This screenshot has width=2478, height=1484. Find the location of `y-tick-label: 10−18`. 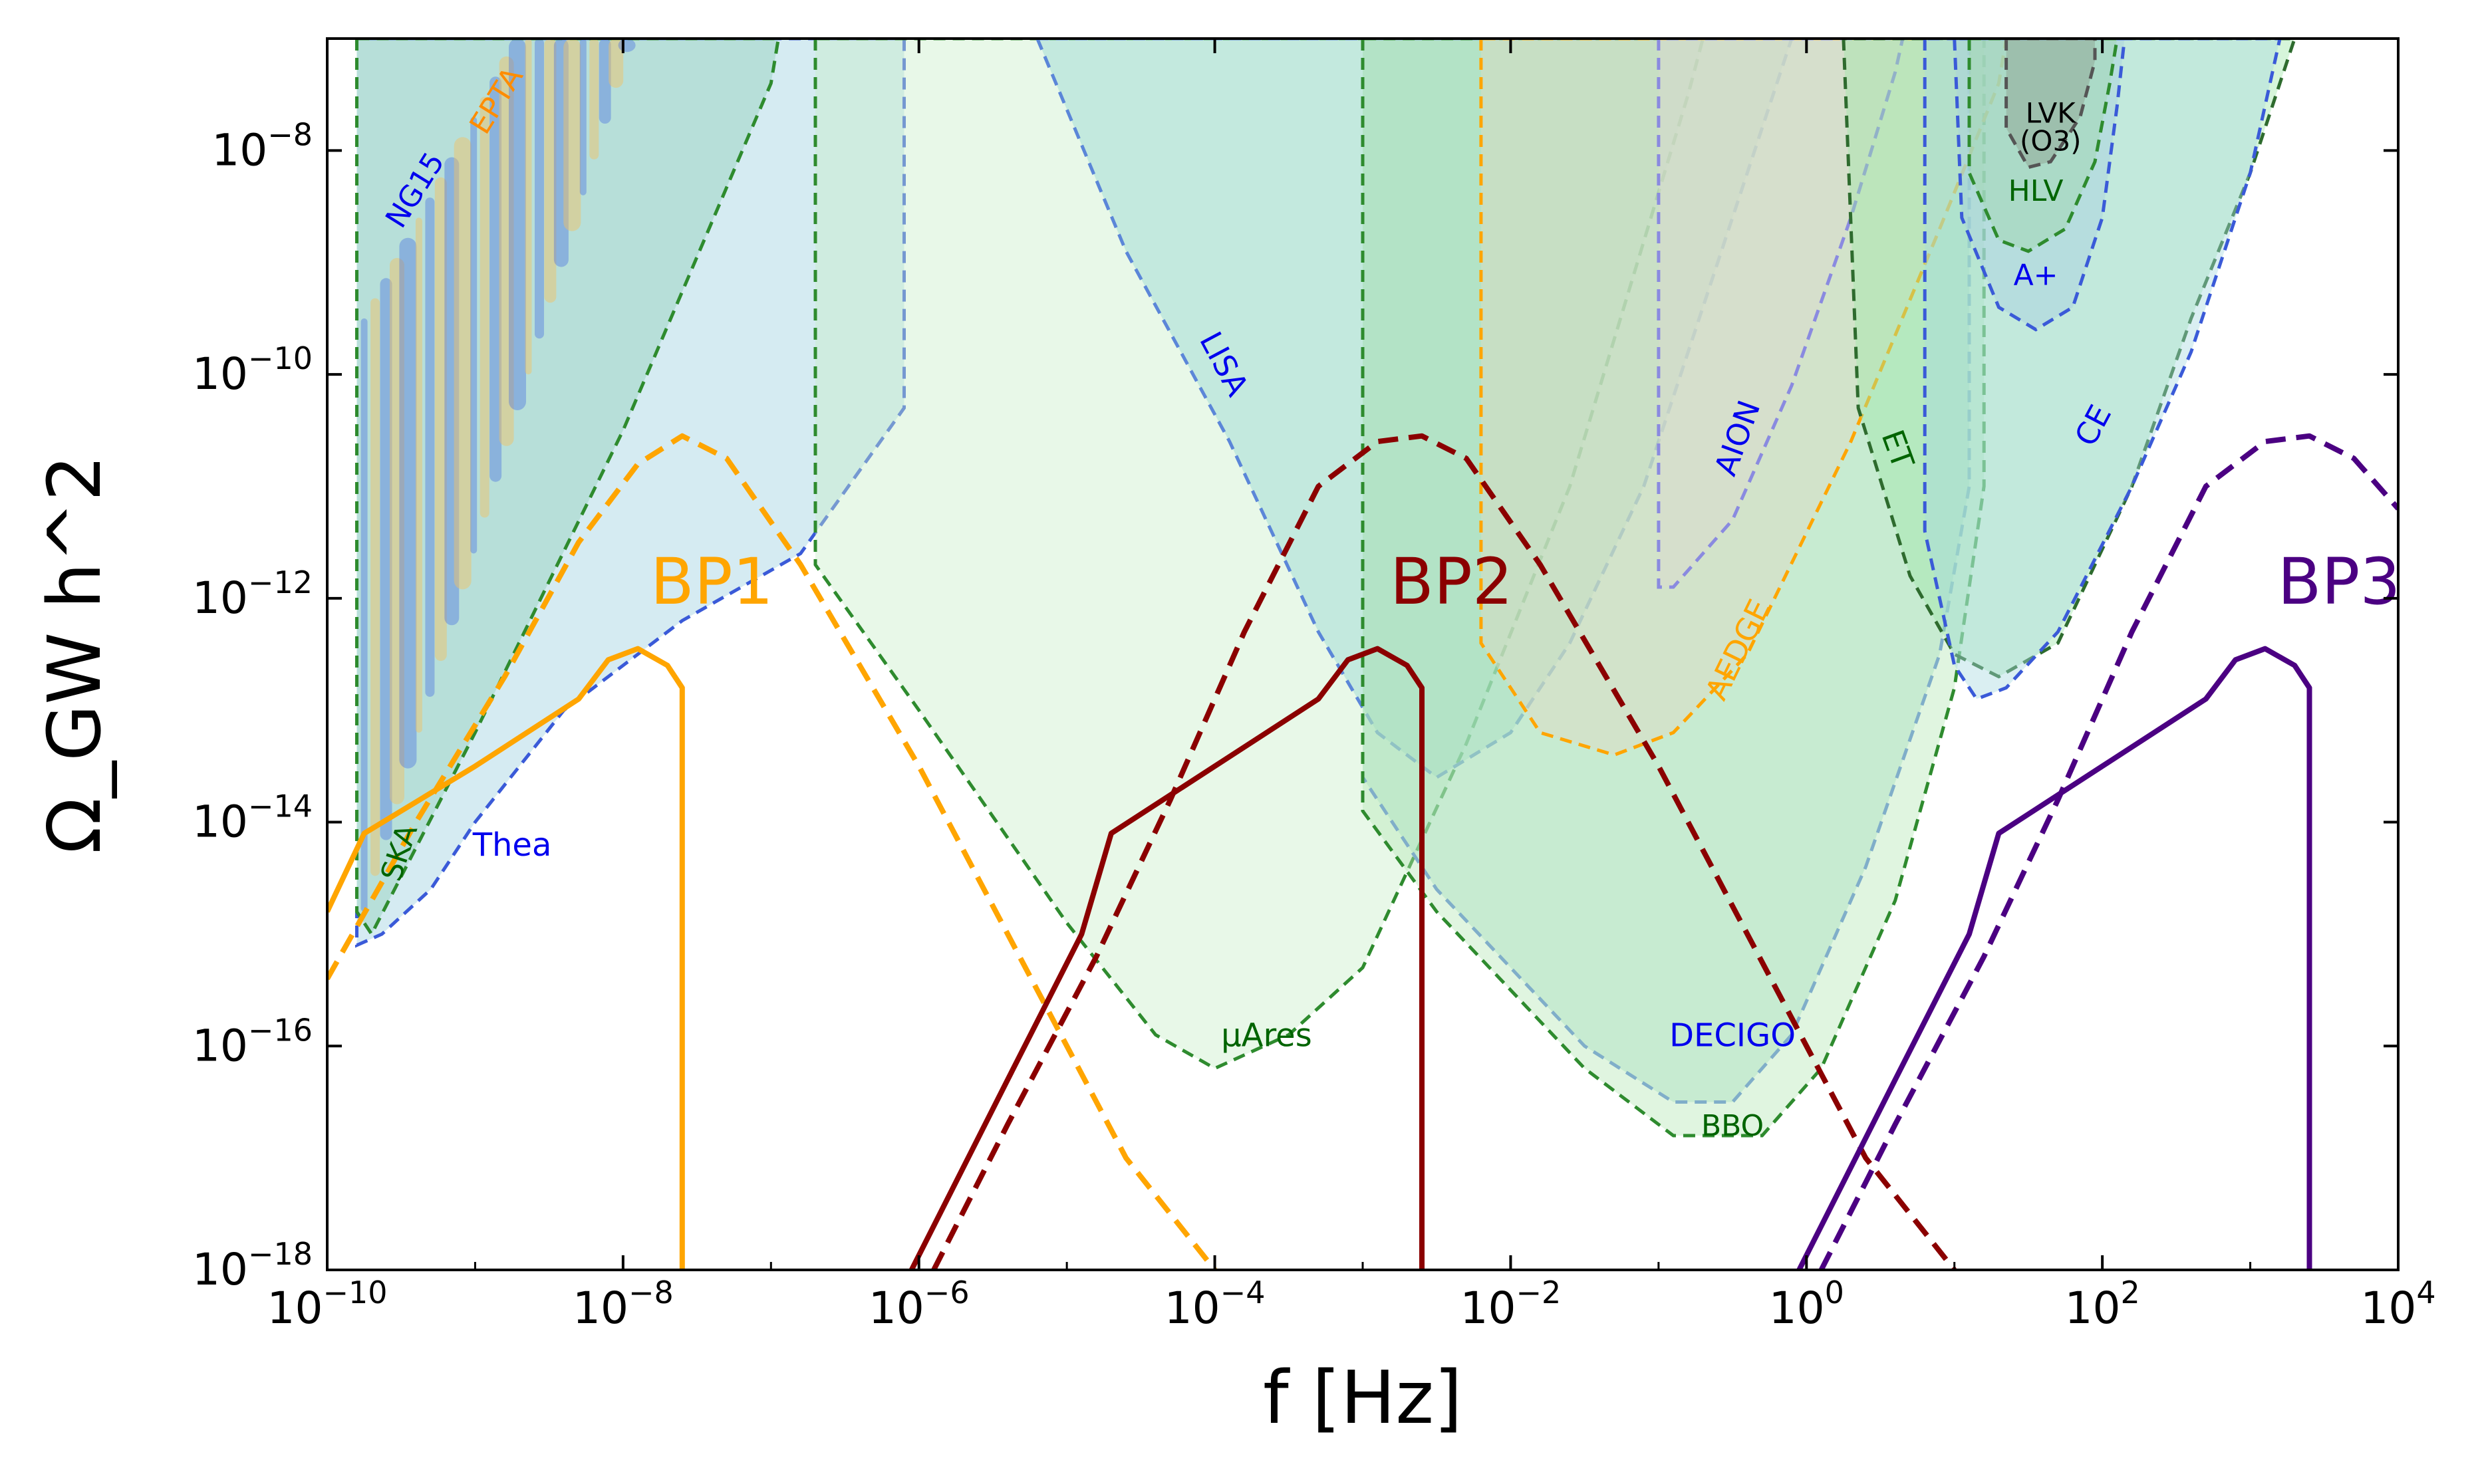

y-tick-label: 10−18 is located at coordinates (252, 1265).